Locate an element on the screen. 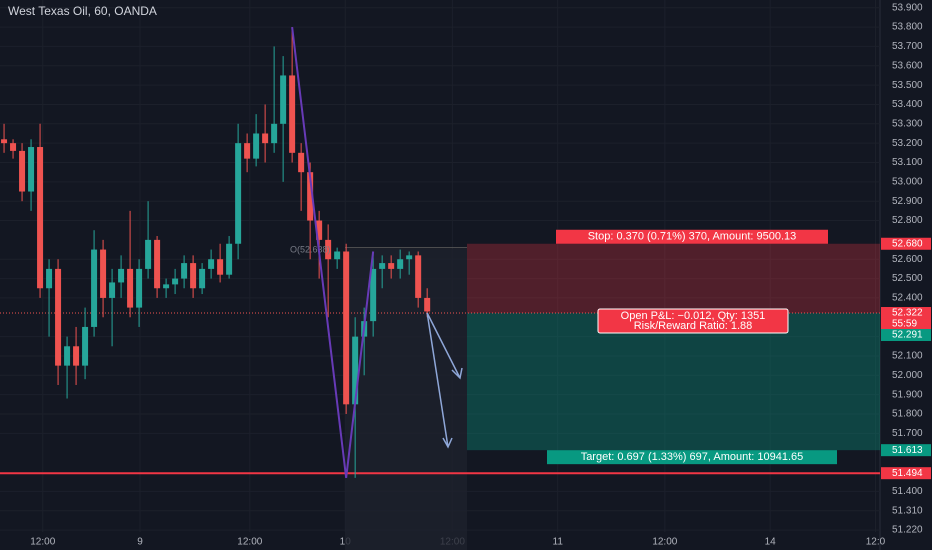 Image resolution: width=932 pixels, height=550 pixels. target-label-box is located at coordinates (692, 457).